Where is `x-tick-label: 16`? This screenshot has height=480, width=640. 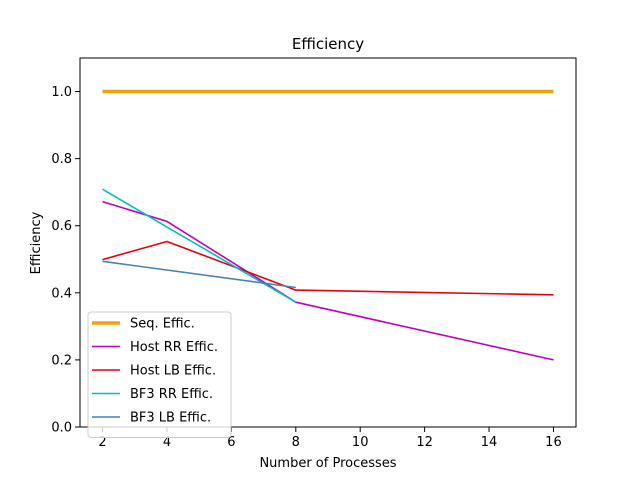 x-tick-label: 16 is located at coordinates (553, 442).